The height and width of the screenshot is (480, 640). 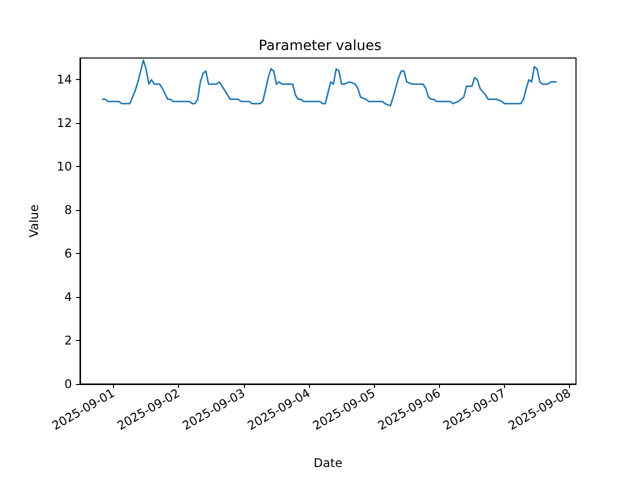 What do you see at coordinates (68, 384) in the screenshot?
I see `y-tick-label: 0` at bounding box center [68, 384].